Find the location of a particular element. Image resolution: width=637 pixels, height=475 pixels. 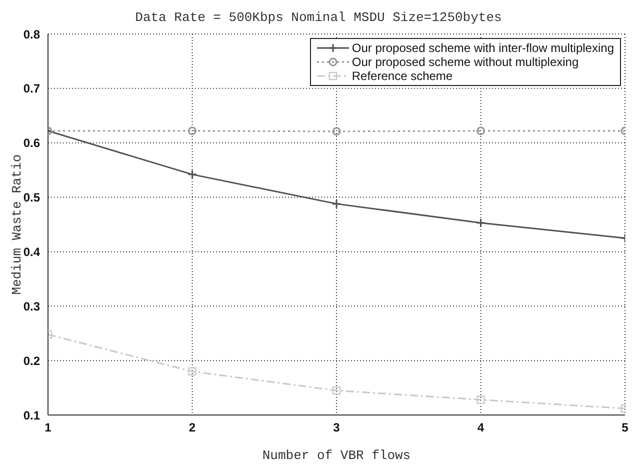

y-tick-label: 0.1 is located at coordinates (31, 415).